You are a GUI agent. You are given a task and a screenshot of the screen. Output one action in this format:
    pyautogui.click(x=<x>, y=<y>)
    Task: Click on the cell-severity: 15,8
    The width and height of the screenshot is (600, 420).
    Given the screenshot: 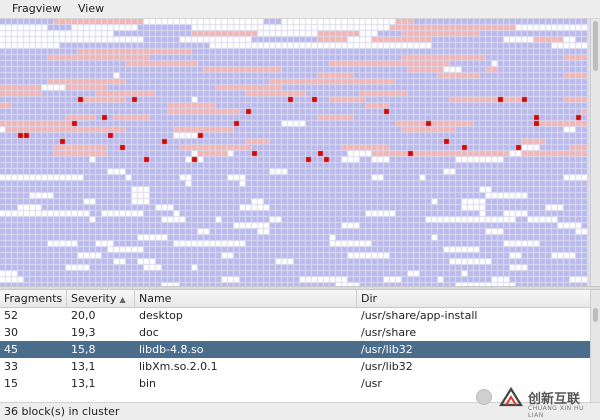 What is the action you would take?
    pyautogui.click(x=83, y=349)
    